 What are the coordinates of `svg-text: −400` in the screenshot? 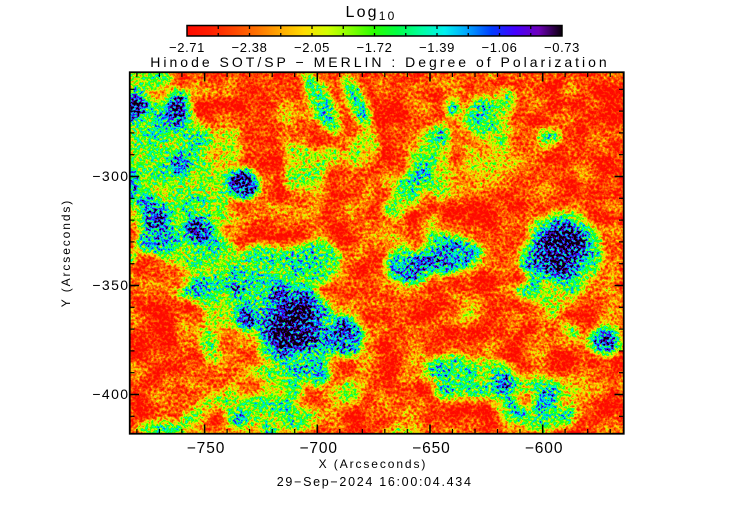 It's located at (110, 394).